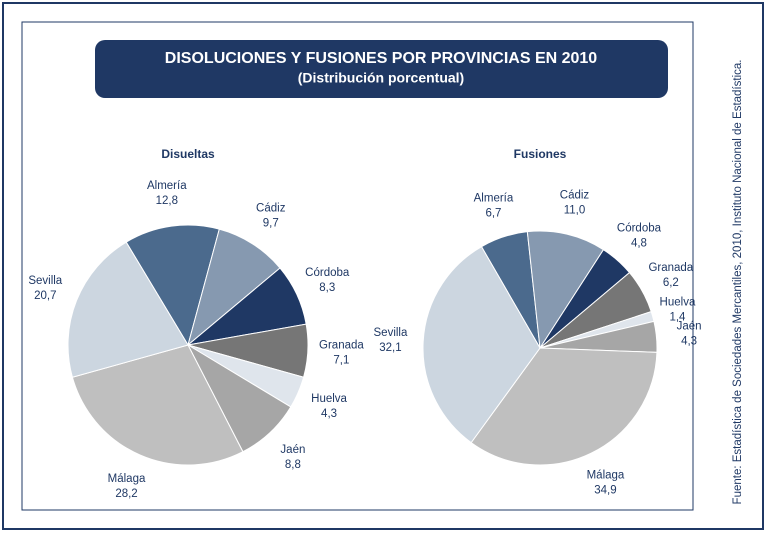 The height and width of the screenshot is (537, 766). What do you see at coordinates (639, 244) in the screenshot?
I see `slice-value: 4,8` at bounding box center [639, 244].